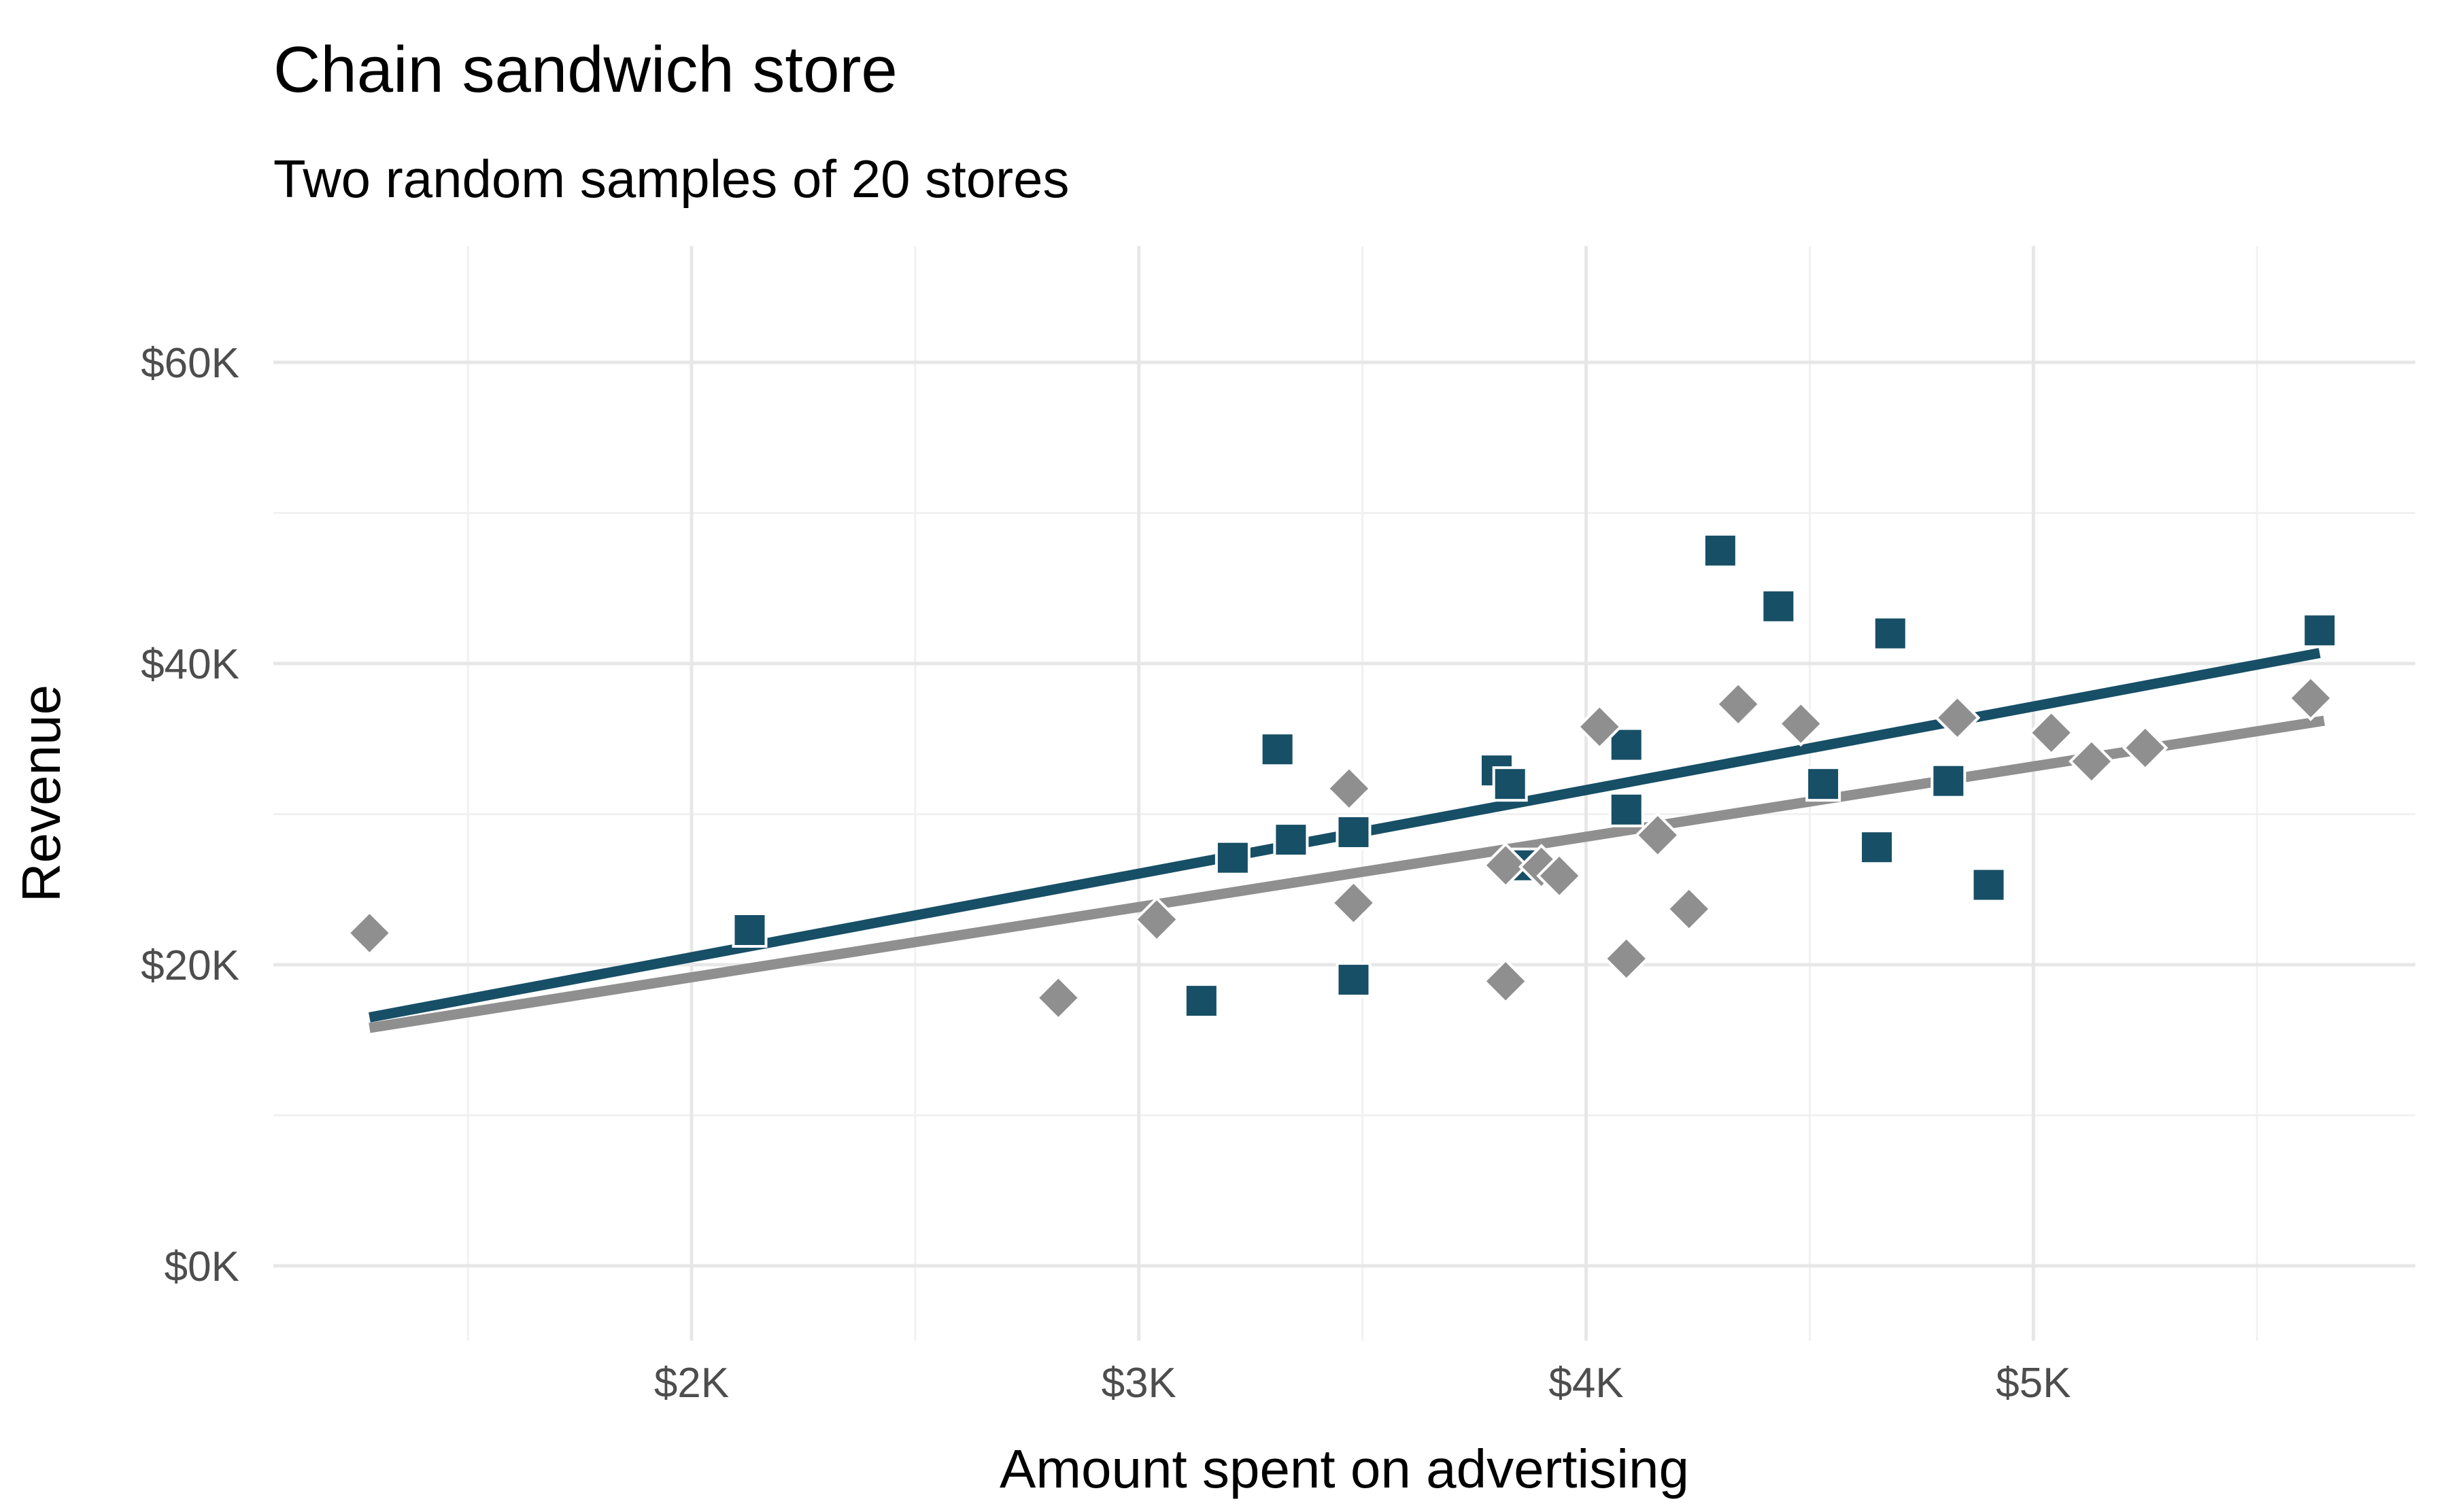  Describe the element at coordinates (672, 179) in the screenshot. I see `chart-subtitle: Two random samples of 20 stores` at that location.